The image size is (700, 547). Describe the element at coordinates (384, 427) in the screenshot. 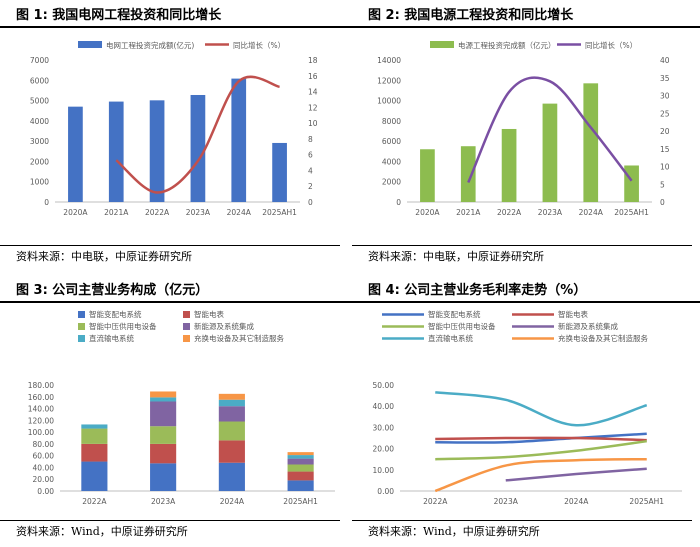

I see `y-tick: 30.00` at that location.